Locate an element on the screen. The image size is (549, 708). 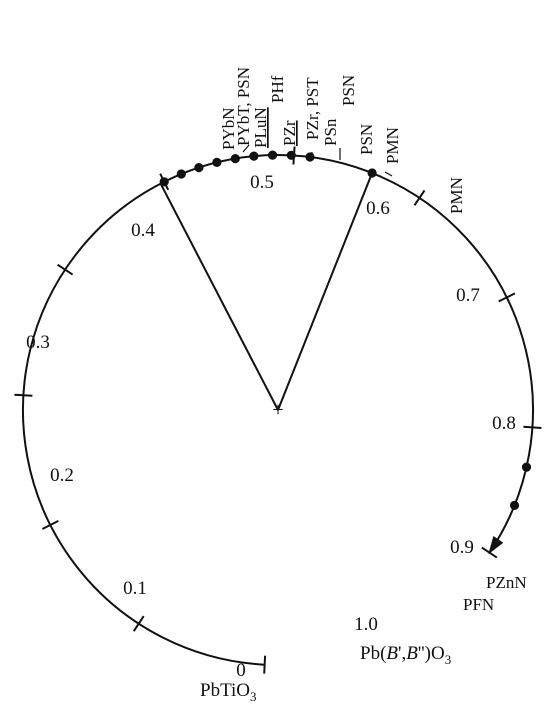
tick-label-0-7: 0.7 is located at coordinates (468, 295).